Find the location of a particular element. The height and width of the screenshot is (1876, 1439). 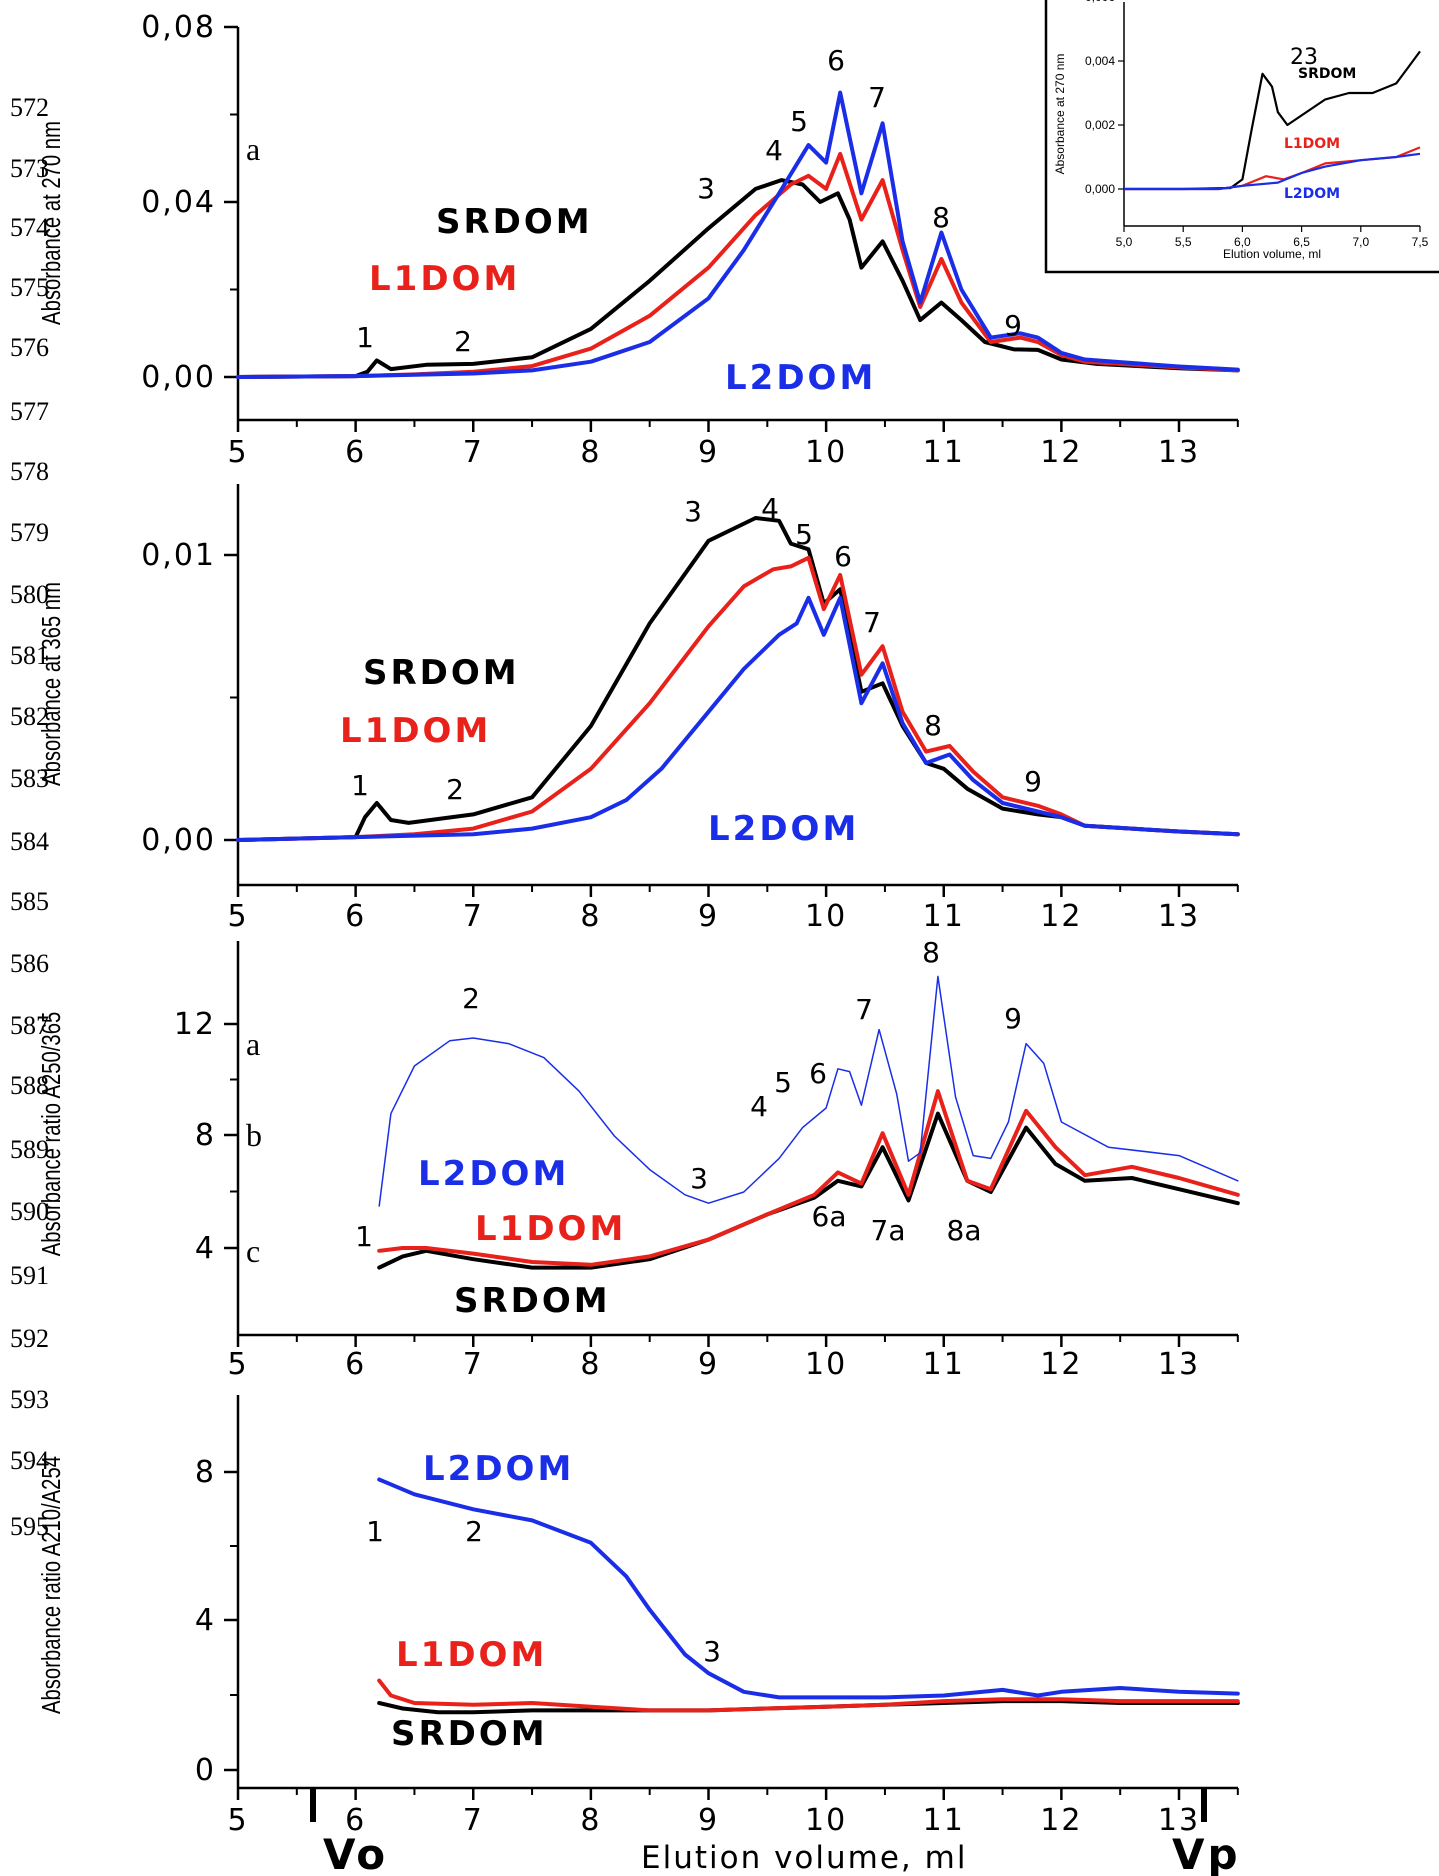

vp-label: Vp is located at coordinates (1206, 1853).